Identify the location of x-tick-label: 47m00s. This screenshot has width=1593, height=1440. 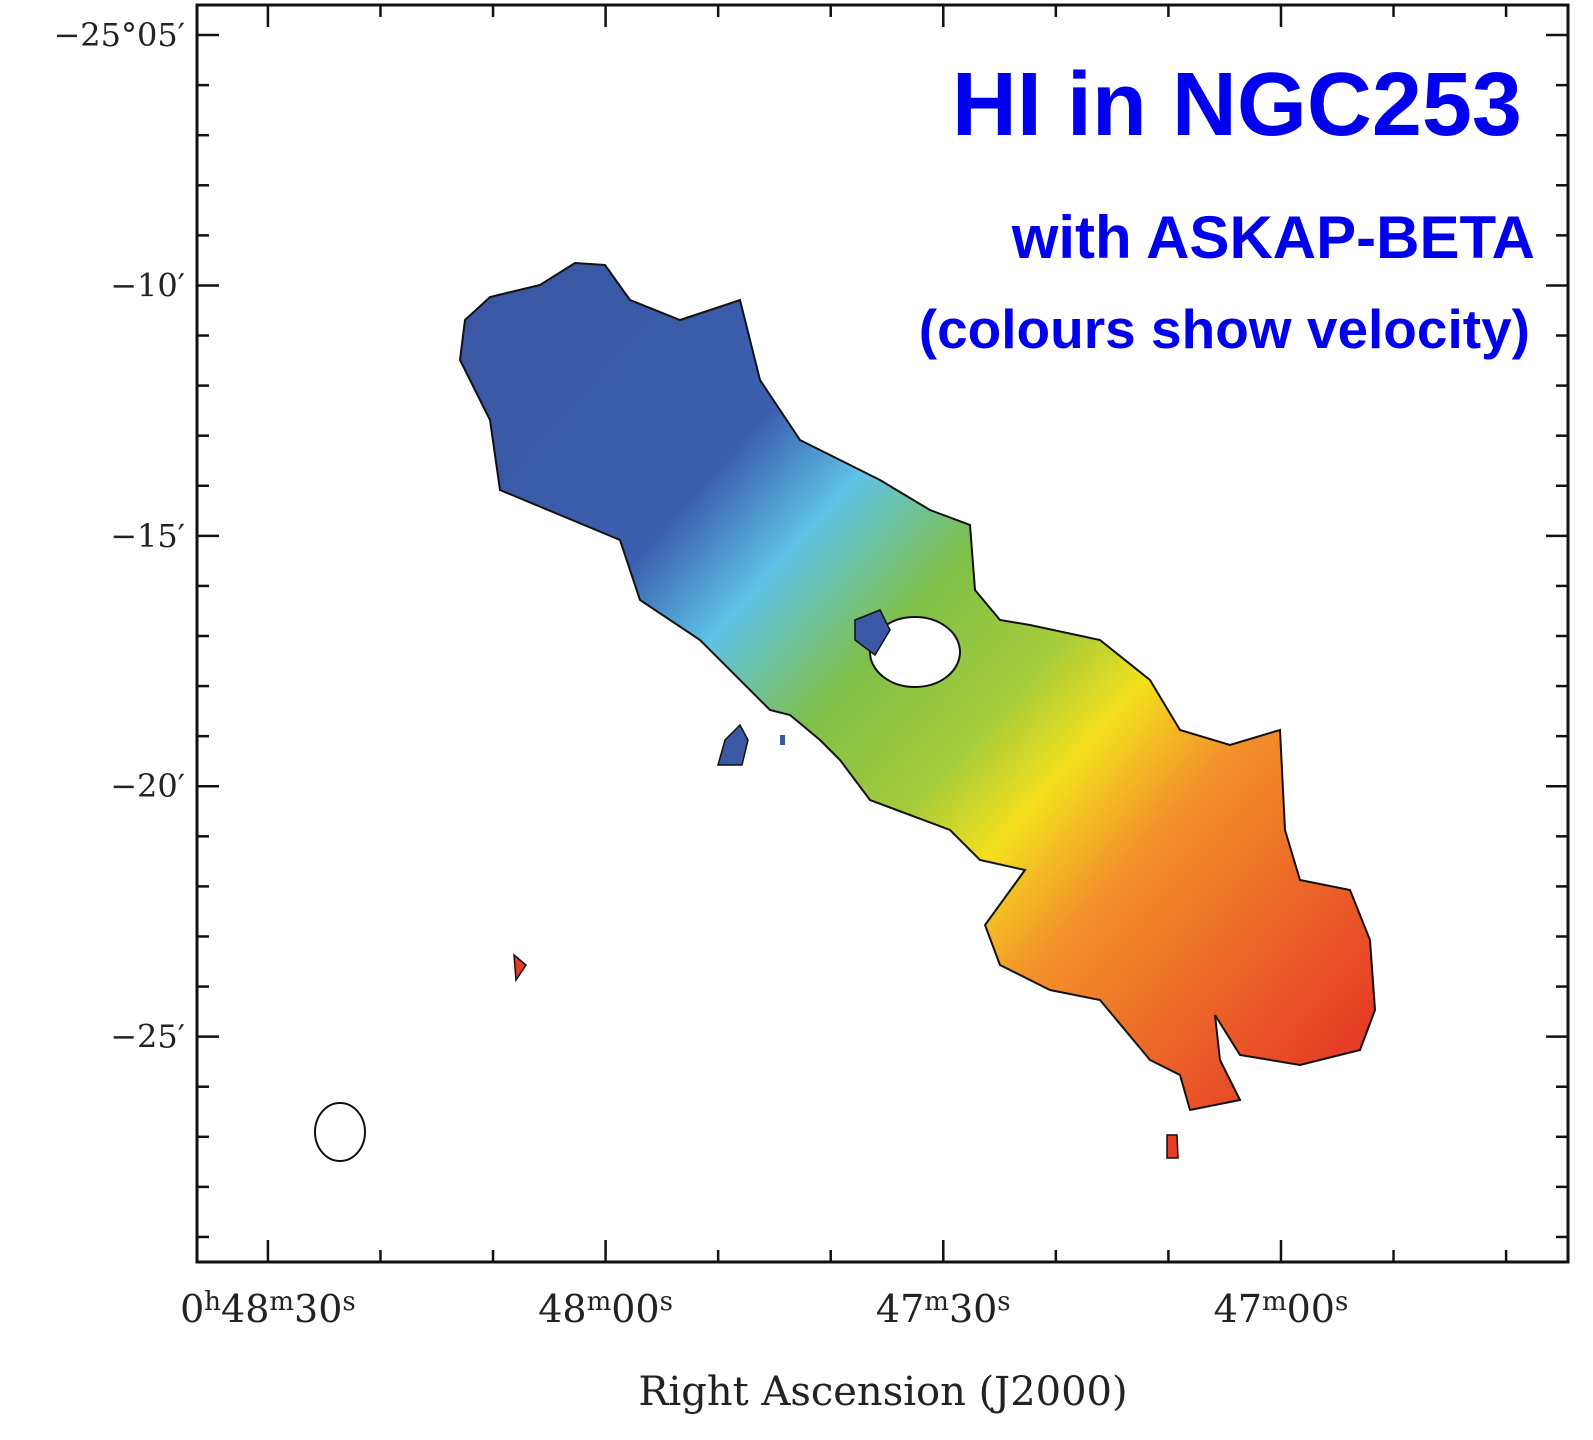
(1281, 1309).